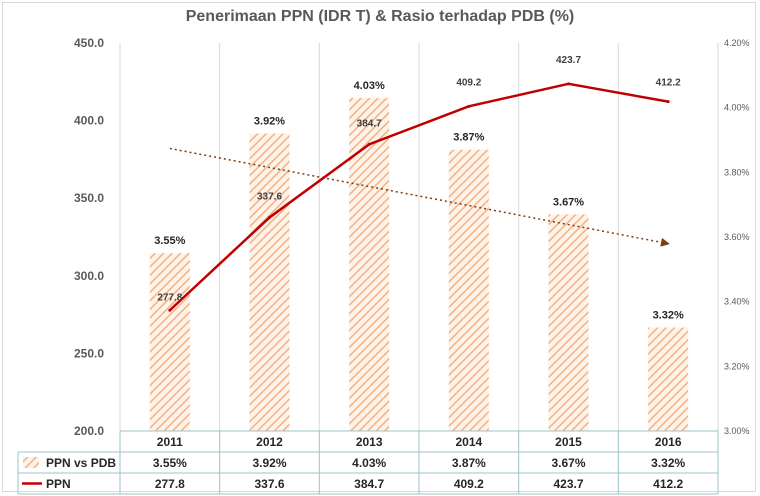 The height and width of the screenshot is (496, 760). What do you see at coordinates (568, 484) in the screenshot?
I see `table-cell: 423.7` at bounding box center [568, 484].